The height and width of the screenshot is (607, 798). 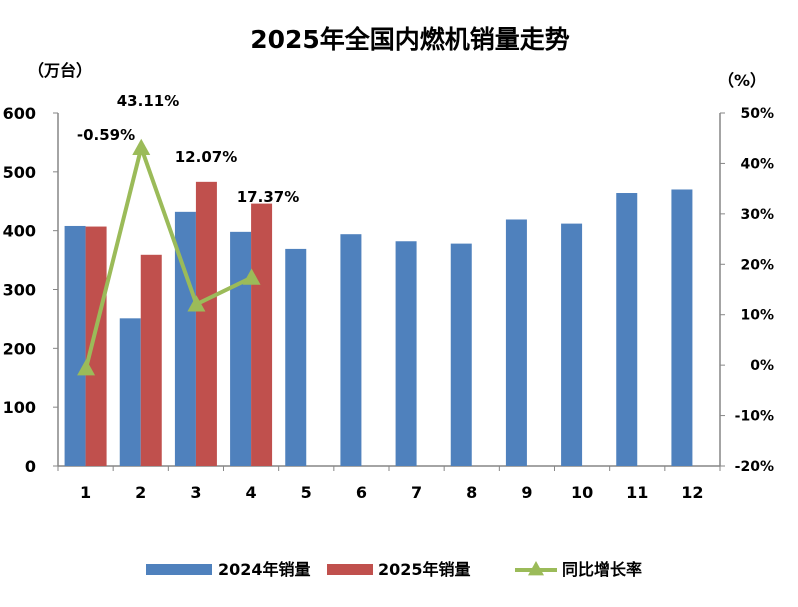 What do you see at coordinates (306, 492) in the screenshot?
I see `x-tick-label: 5` at bounding box center [306, 492].